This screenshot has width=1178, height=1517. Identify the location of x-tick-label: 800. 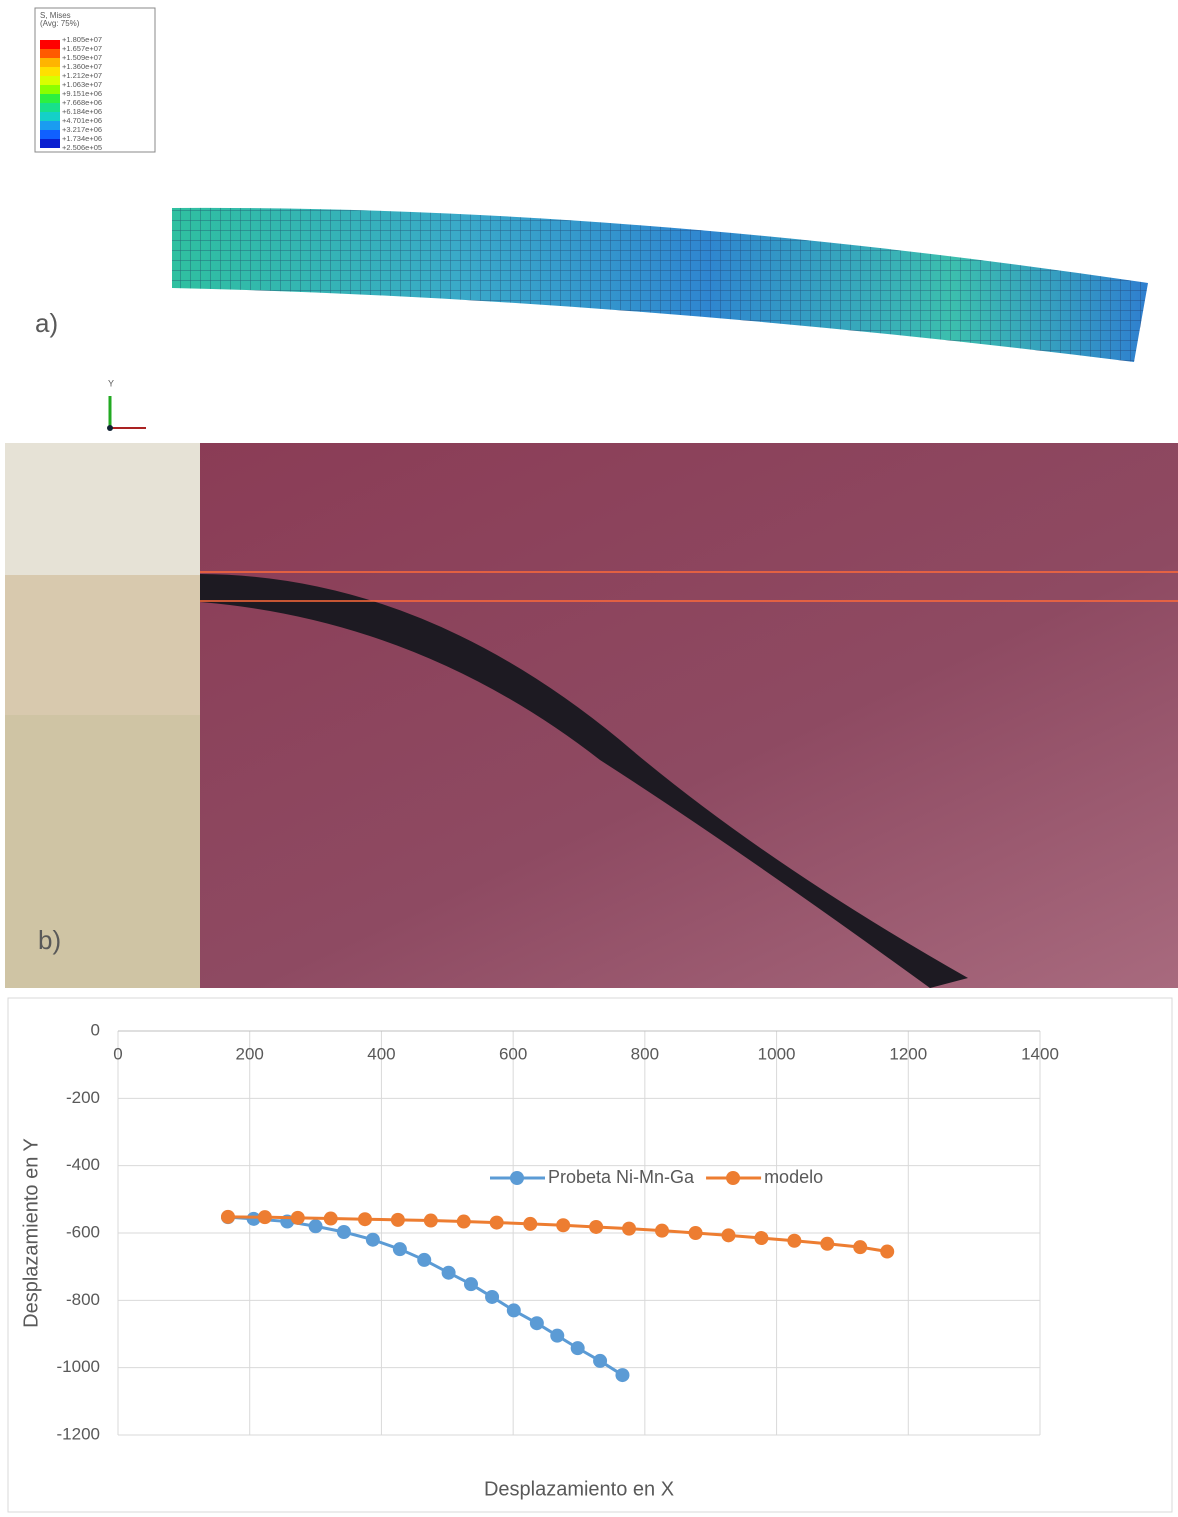
(645, 1053).